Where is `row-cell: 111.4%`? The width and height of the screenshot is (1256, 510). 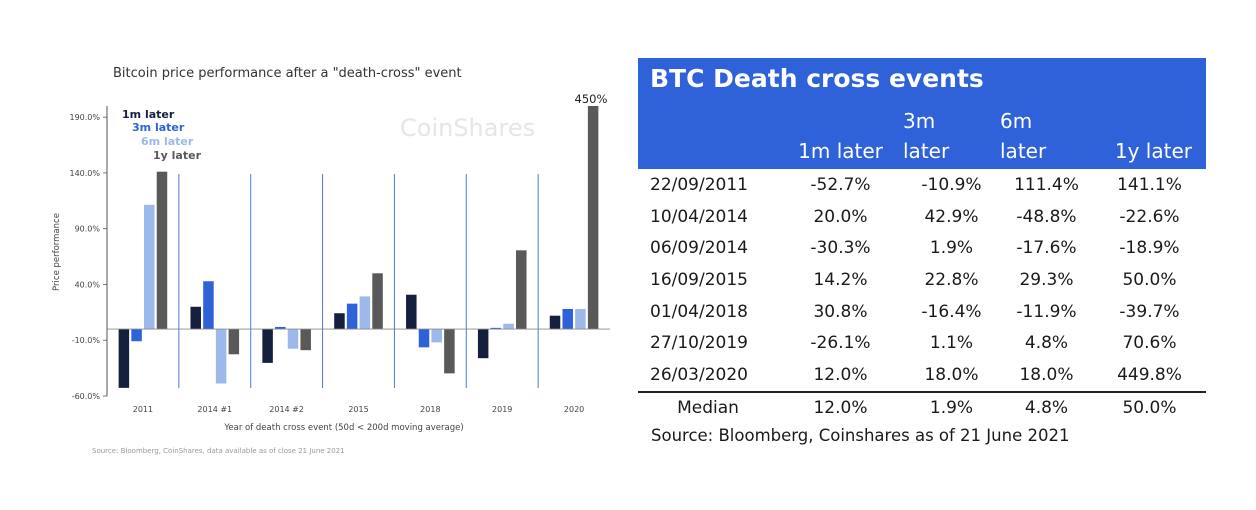 row-cell: 111.4% is located at coordinates (1046, 184).